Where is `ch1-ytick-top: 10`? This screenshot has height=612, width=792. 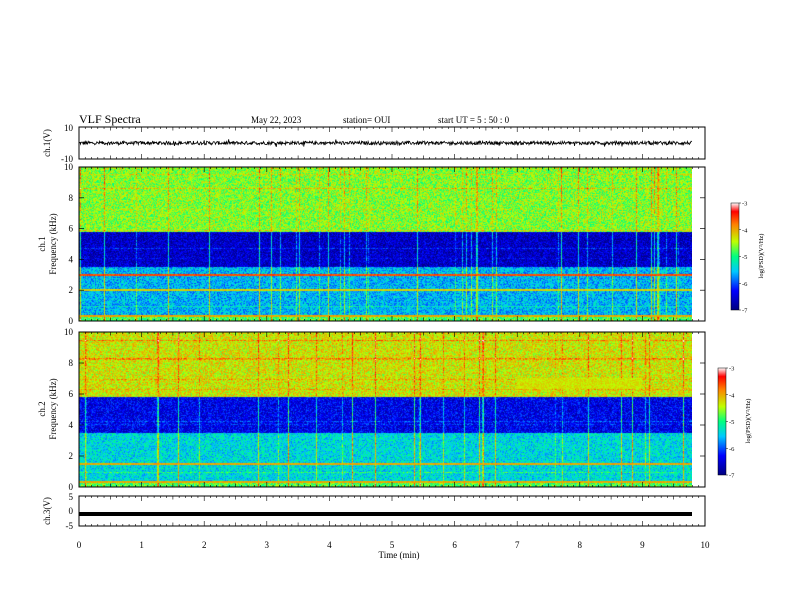
ch1-ytick-top: 10 is located at coordinates (69, 128).